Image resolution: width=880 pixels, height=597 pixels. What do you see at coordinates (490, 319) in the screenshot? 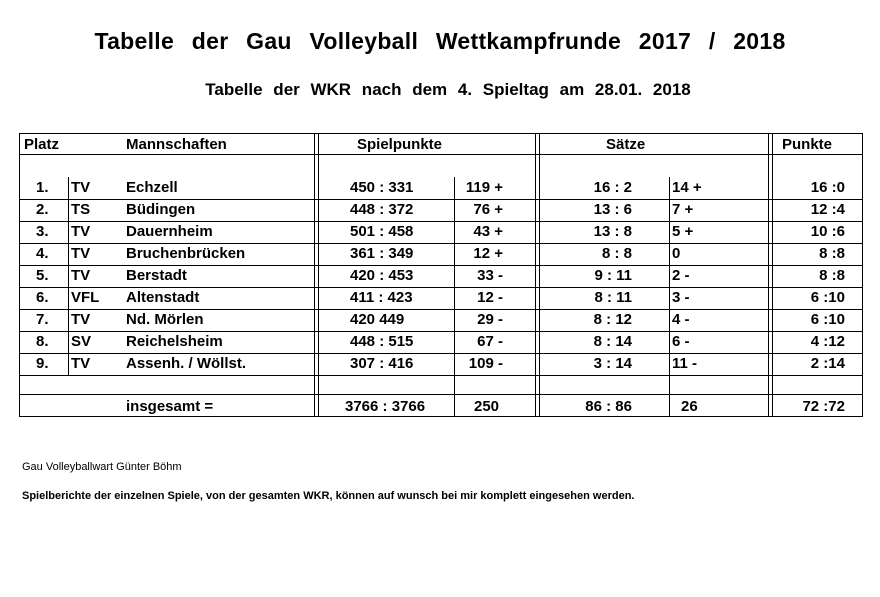
I see `cell-spielpunkte-diff: 29 -` at bounding box center [490, 319].